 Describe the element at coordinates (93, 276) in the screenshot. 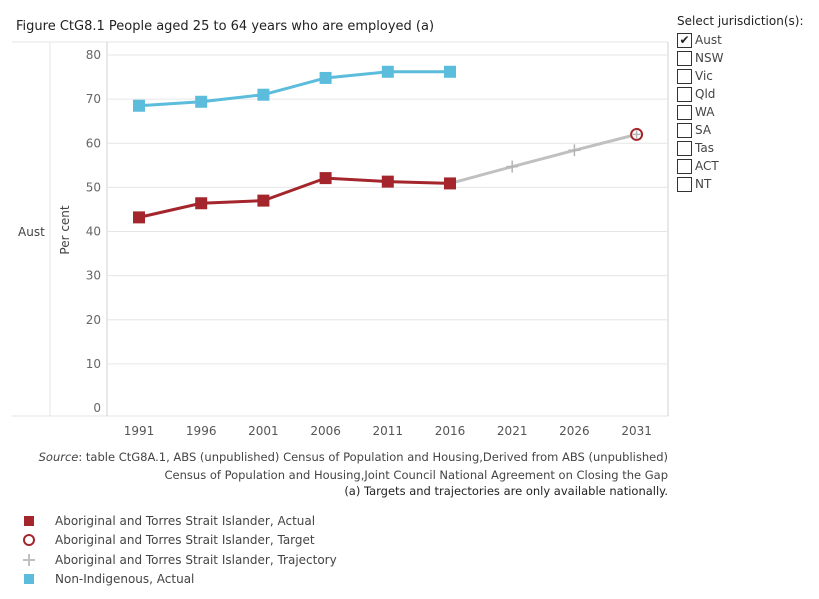

I see `y-tick-label: 30` at that location.